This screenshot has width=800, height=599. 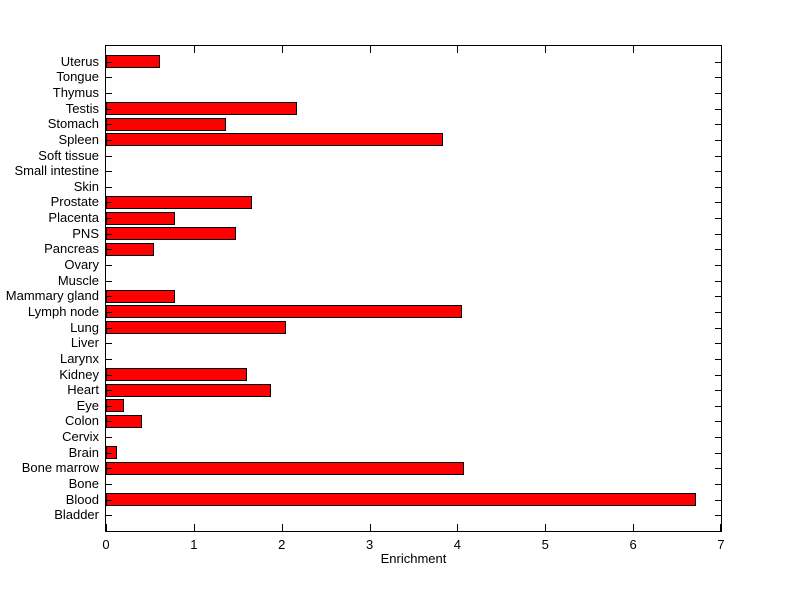 What do you see at coordinates (79, 61) in the screenshot?
I see `y-tick-label: Uterus` at bounding box center [79, 61].